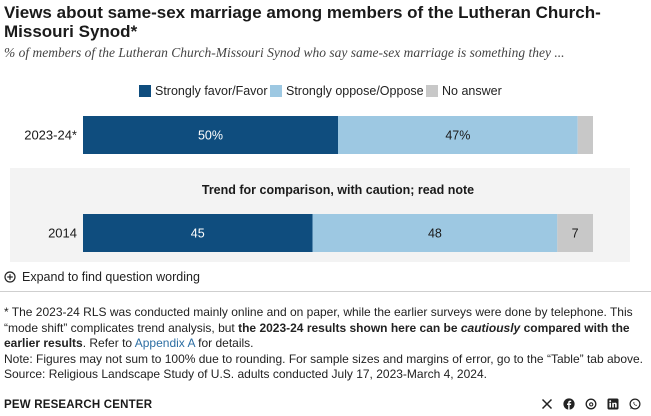 Image resolution: width=651 pixels, height=416 pixels. I want to click on note-text-3: for details., so click(224, 343).